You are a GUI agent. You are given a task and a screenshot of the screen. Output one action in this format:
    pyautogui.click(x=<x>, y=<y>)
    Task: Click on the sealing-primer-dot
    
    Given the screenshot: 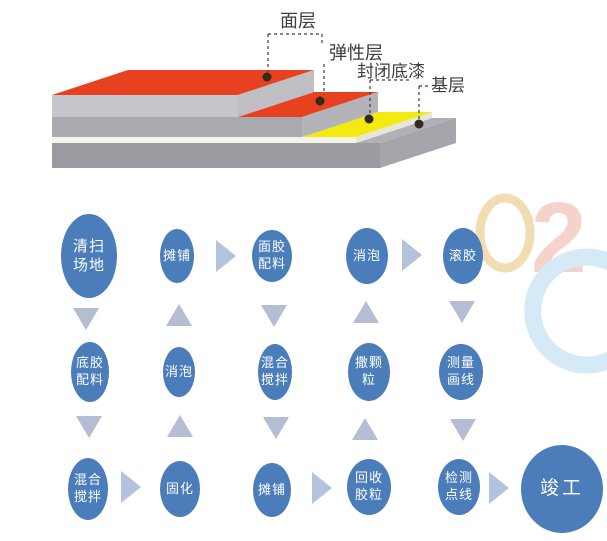 What is the action you would take?
    pyautogui.click(x=369, y=119)
    